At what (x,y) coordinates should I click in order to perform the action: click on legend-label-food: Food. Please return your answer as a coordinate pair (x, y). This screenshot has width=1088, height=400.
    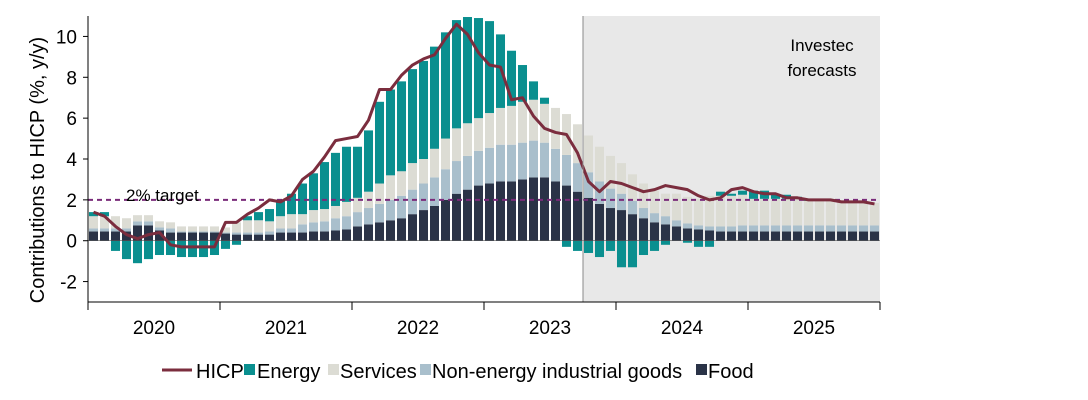
    Looking at the image, I should click on (731, 372).